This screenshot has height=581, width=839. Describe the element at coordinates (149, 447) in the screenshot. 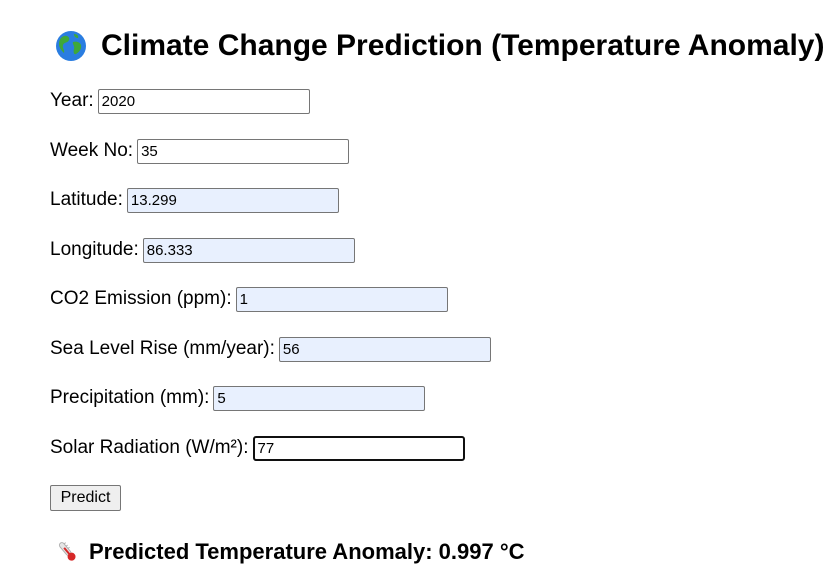

I see `solar-radiation-label: Solar Radiation (W/m²):` at that location.